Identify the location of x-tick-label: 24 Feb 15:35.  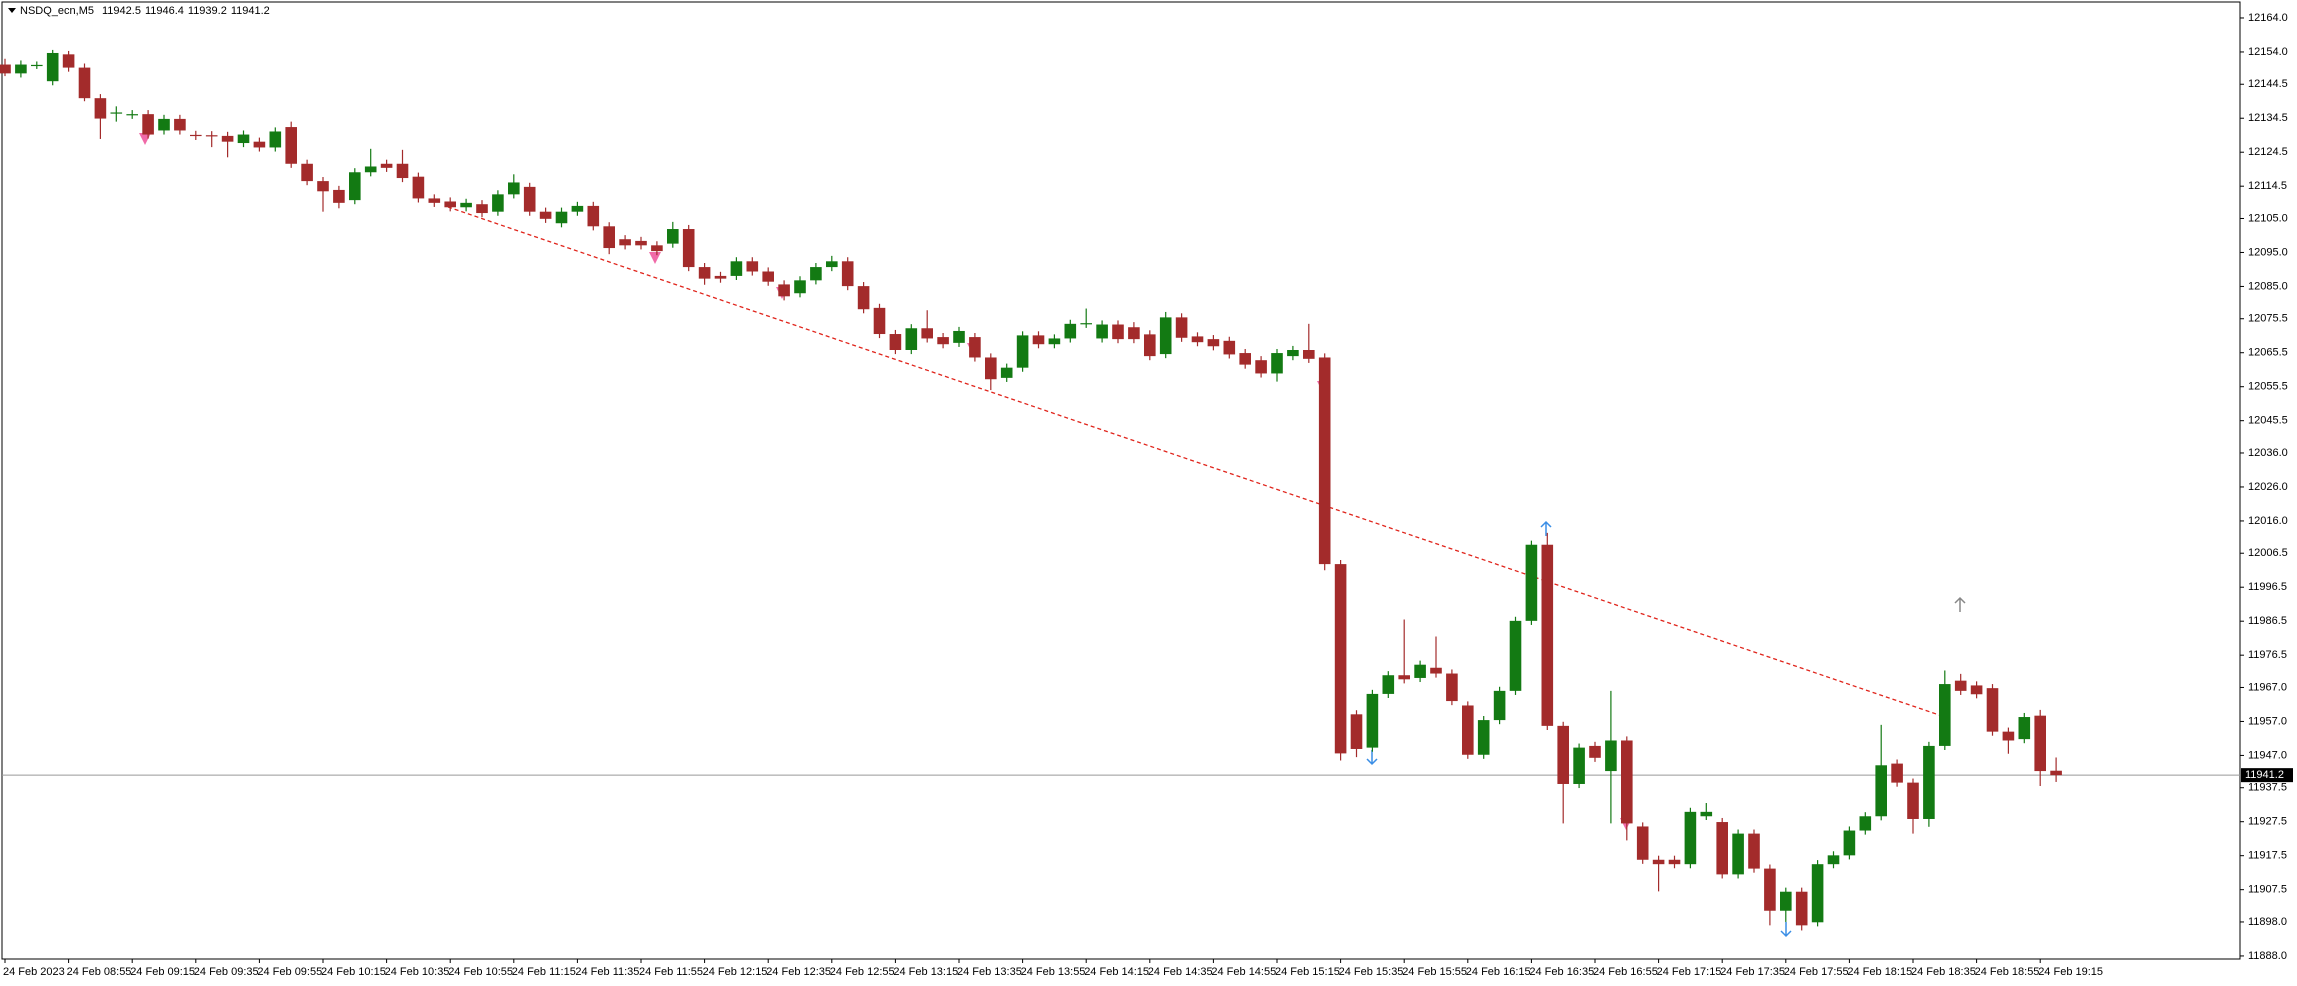
(1371, 972).